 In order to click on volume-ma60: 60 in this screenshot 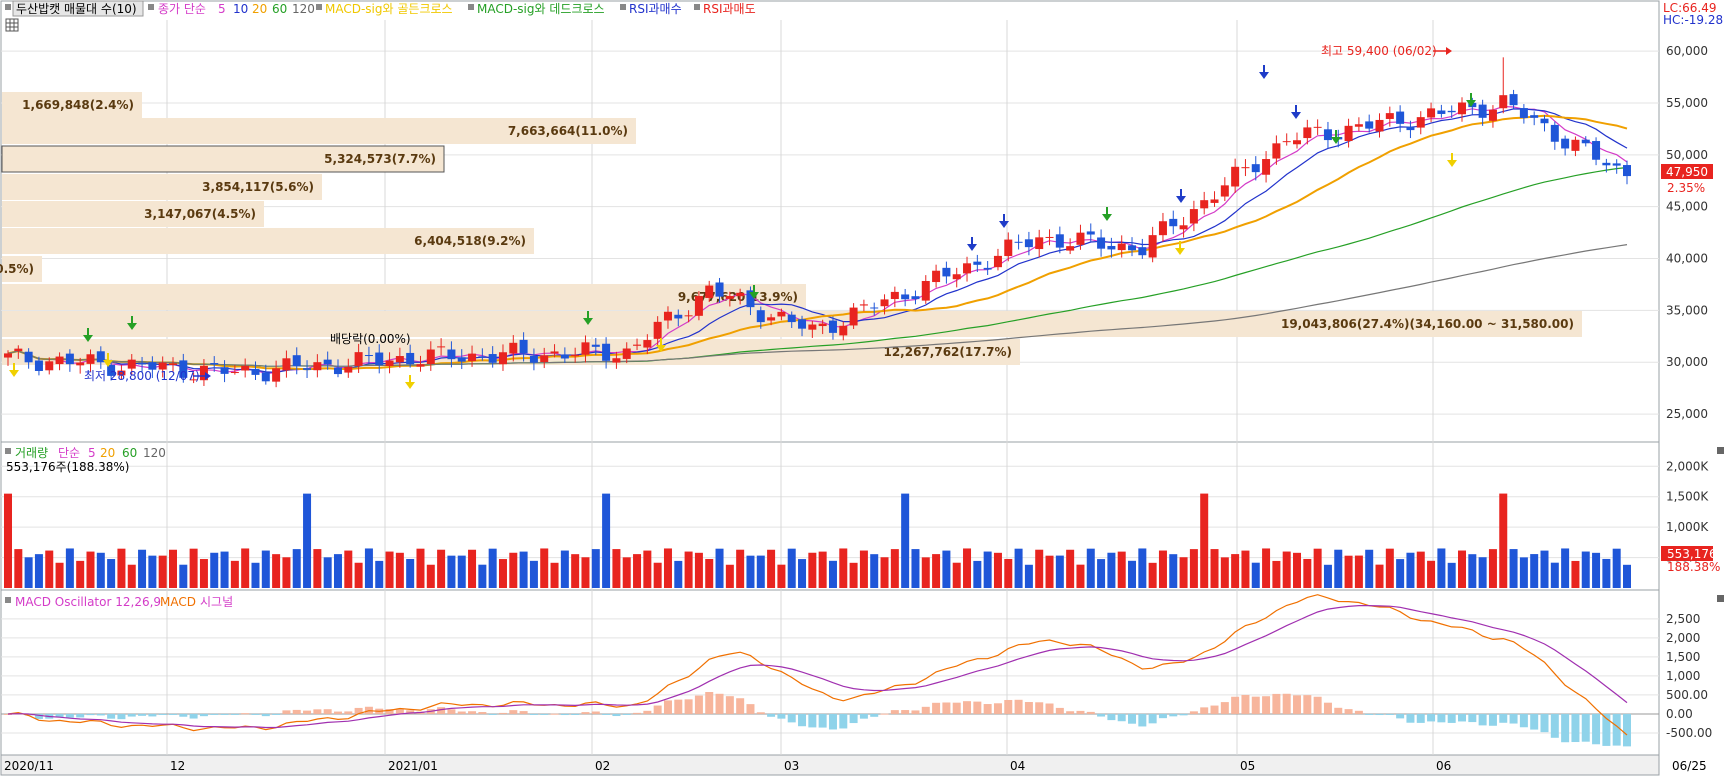, I will do `click(129, 453)`.